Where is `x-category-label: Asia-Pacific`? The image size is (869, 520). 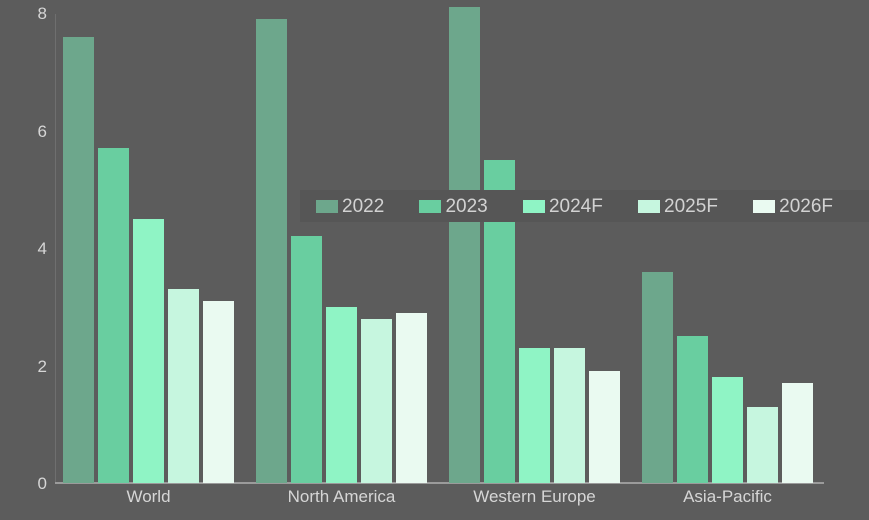
x-category-label: Asia-Pacific is located at coordinates (727, 496).